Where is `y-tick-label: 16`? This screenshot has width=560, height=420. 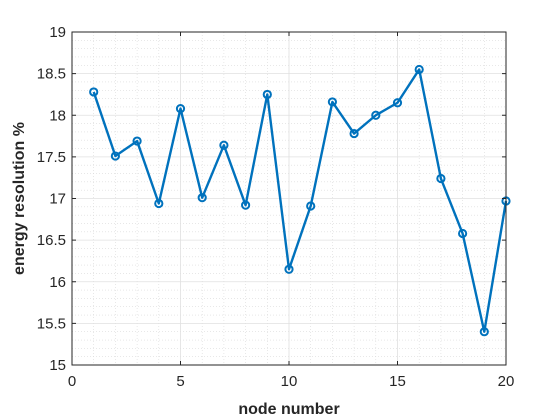
y-tick-label: 16 is located at coordinates (57, 282).